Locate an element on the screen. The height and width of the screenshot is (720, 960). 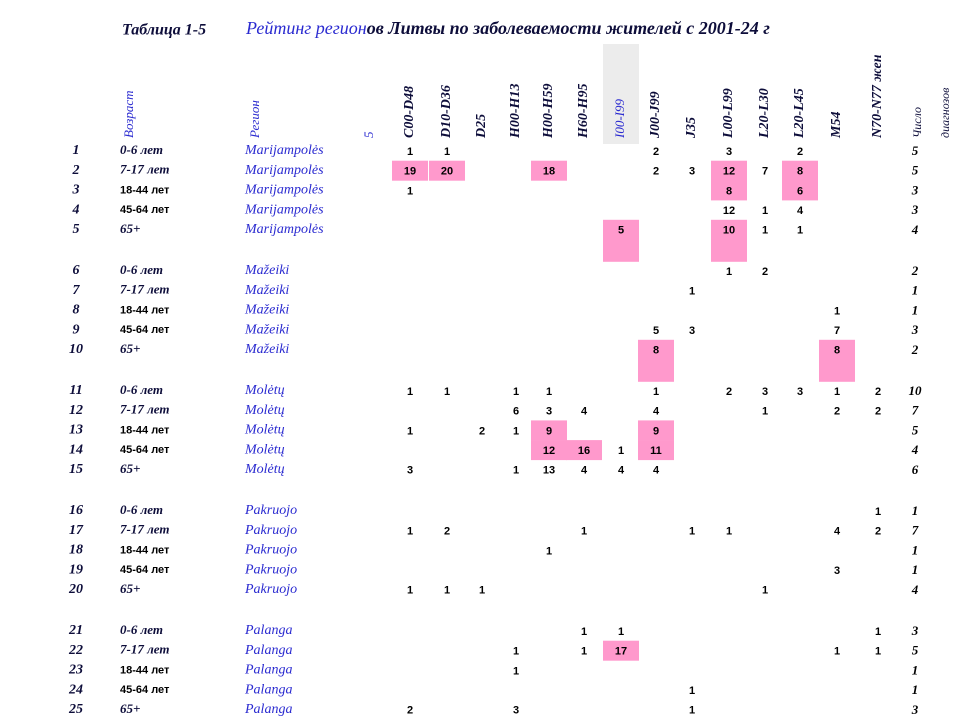
column-header: N70-N77 жен is located at coordinates (877, 96).